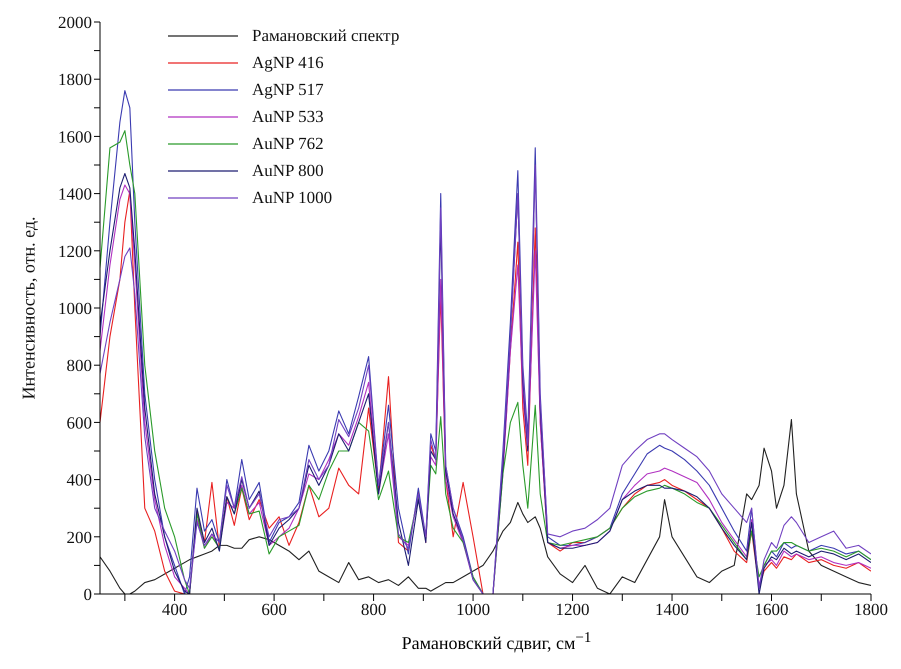 The width and height of the screenshot is (901, 669). I want to click on legend-label: Рамановский спектр, so click(326, 36).